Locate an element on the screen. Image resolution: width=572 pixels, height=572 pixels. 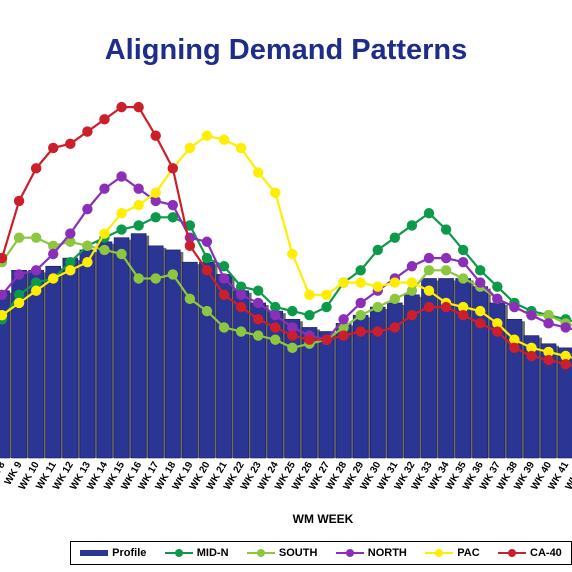
legend-line-swatch is located at coordinates (512, 553).